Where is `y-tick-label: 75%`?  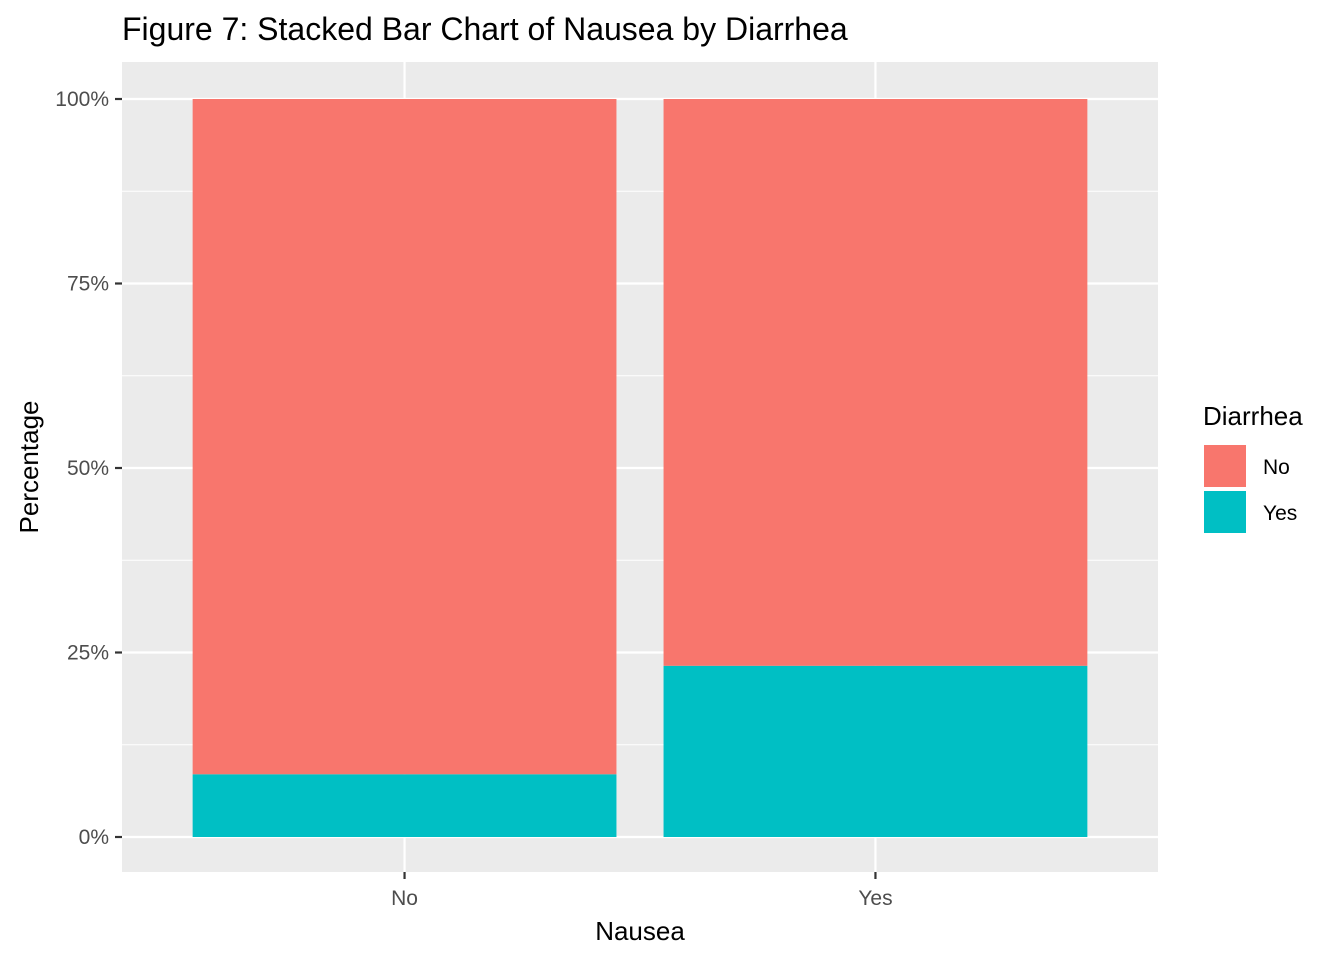 y-tick-label: 75% is located at coordinates (88, 284).